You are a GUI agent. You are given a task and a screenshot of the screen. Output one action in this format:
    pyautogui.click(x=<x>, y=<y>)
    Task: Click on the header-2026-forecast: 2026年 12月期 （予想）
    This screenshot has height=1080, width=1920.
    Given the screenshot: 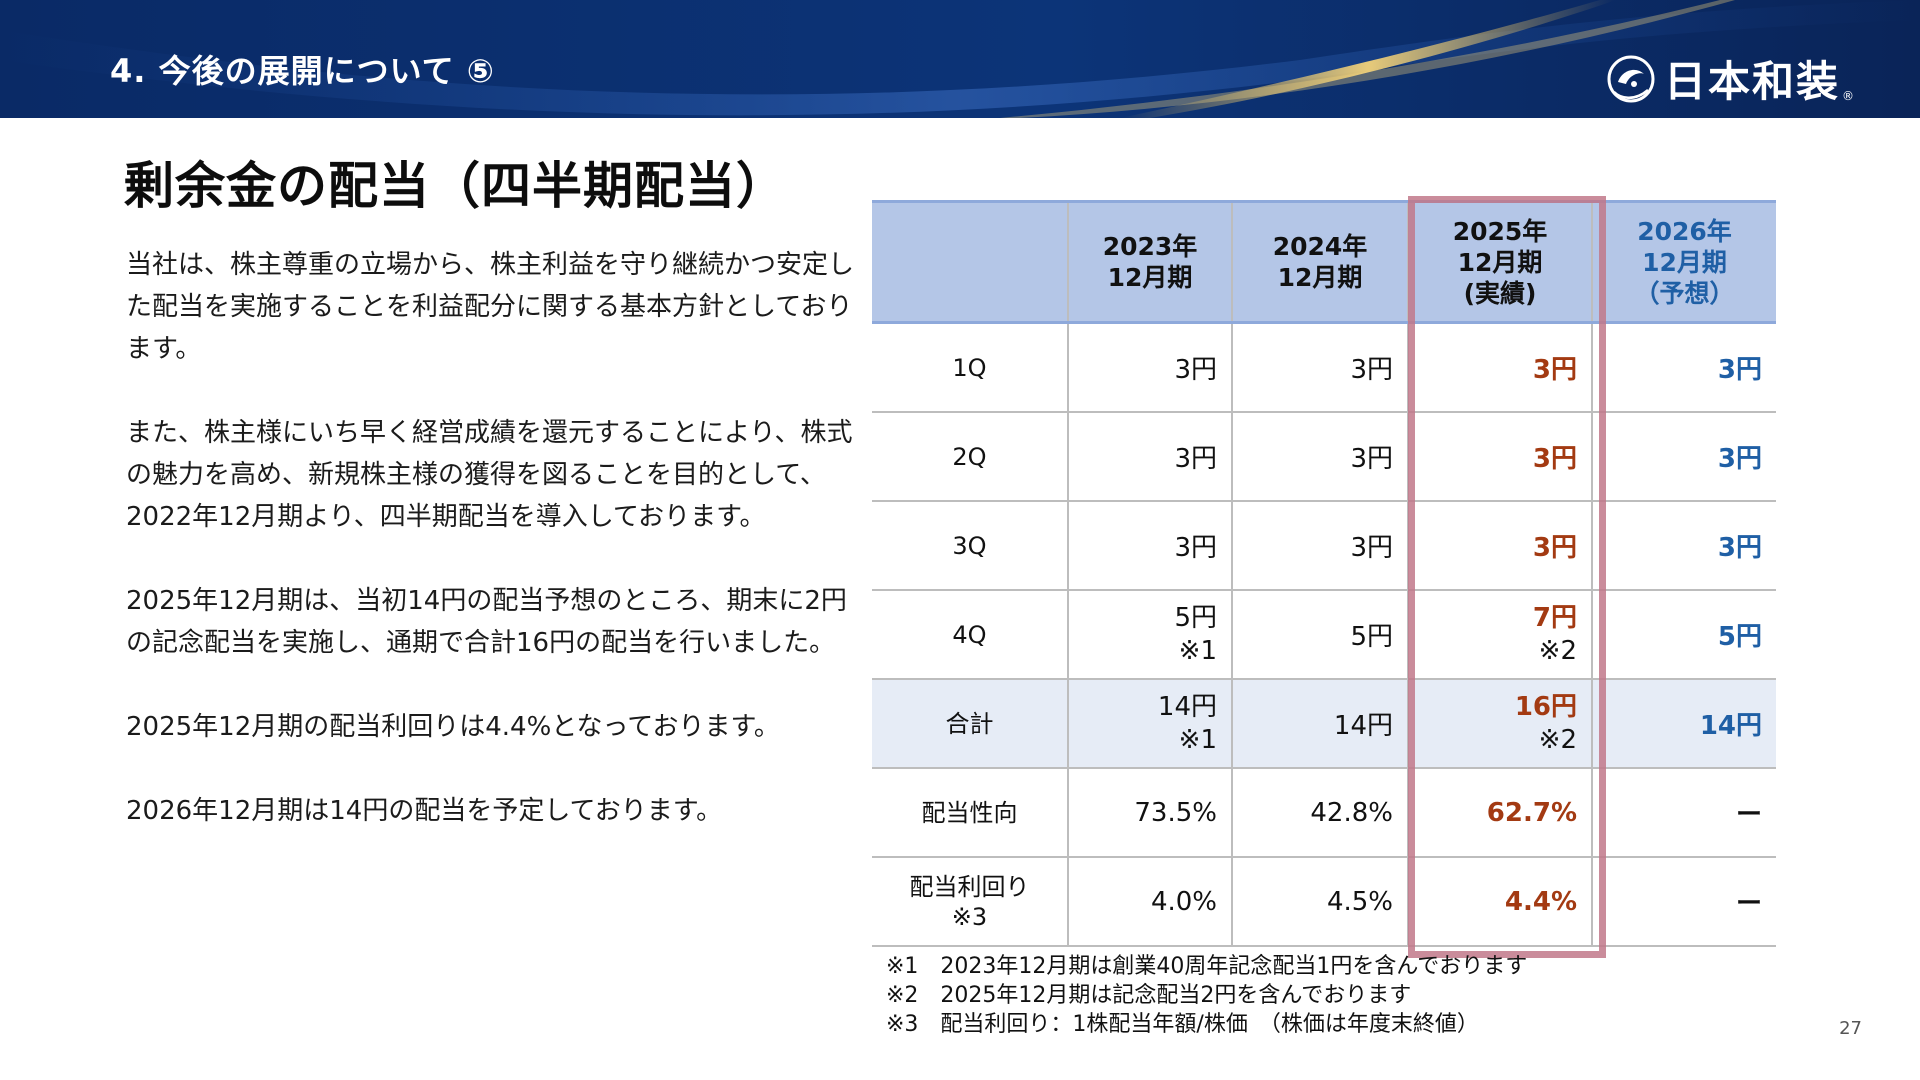 What is the action you would take?
    pyautogui.click(x=1683, y=262)
    